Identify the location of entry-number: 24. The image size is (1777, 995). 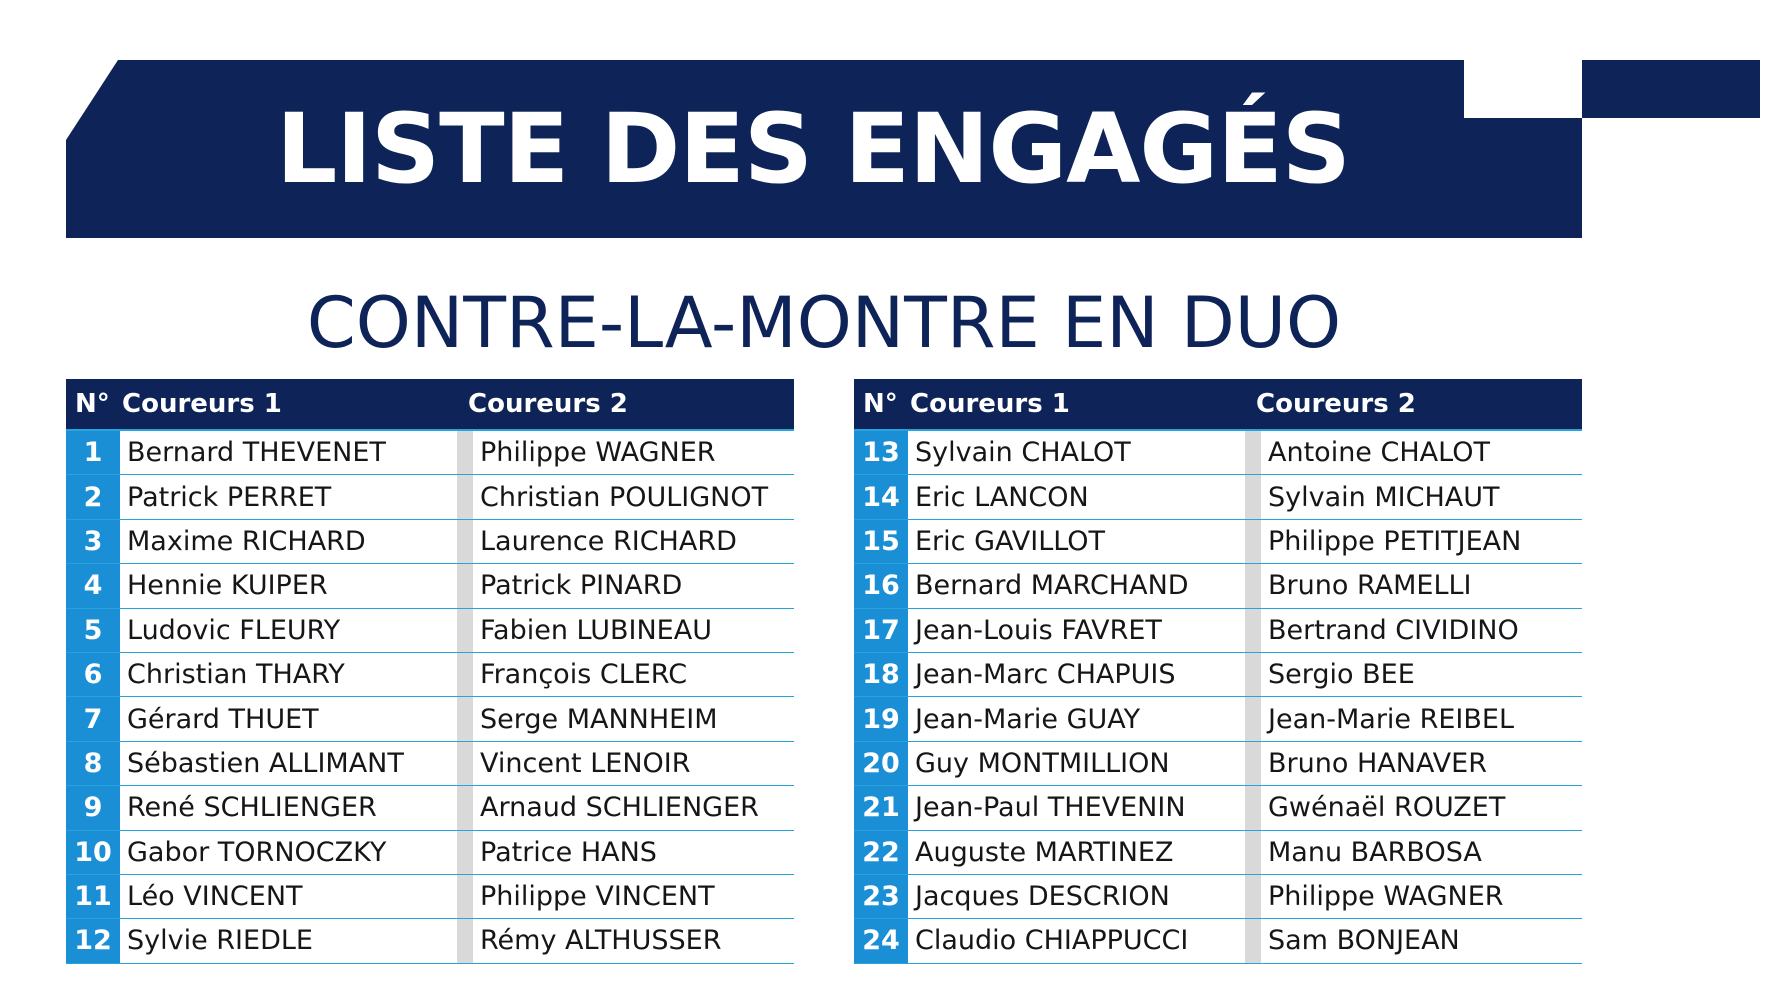
(881, 941).